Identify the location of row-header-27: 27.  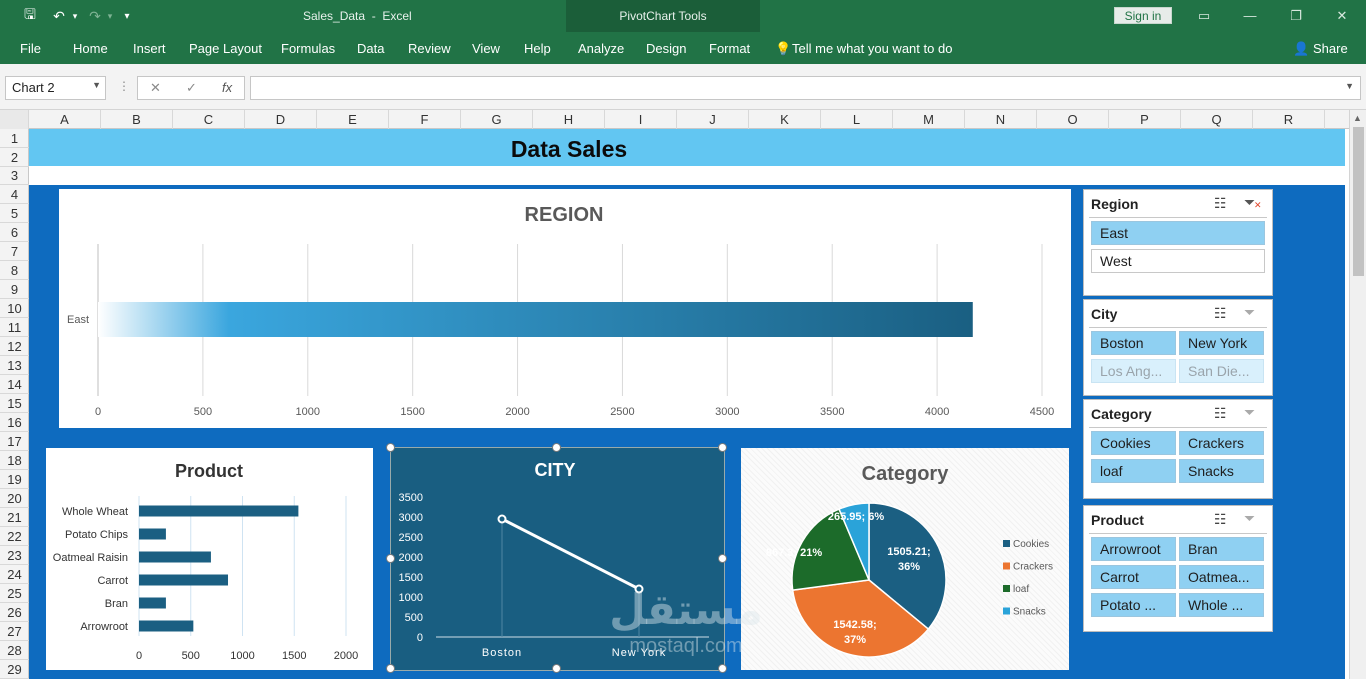
(14, 631).